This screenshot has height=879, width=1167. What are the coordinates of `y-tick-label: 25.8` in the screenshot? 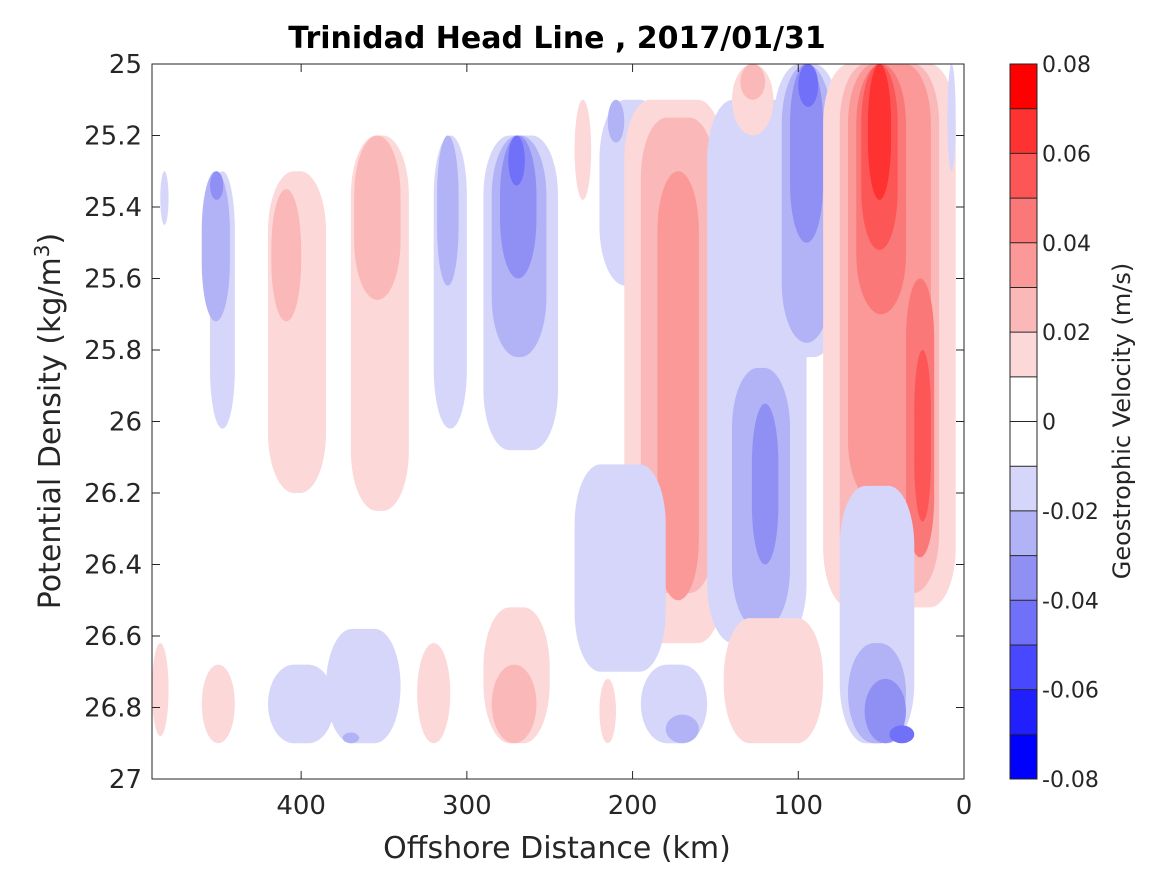 It's located at (113, 351).